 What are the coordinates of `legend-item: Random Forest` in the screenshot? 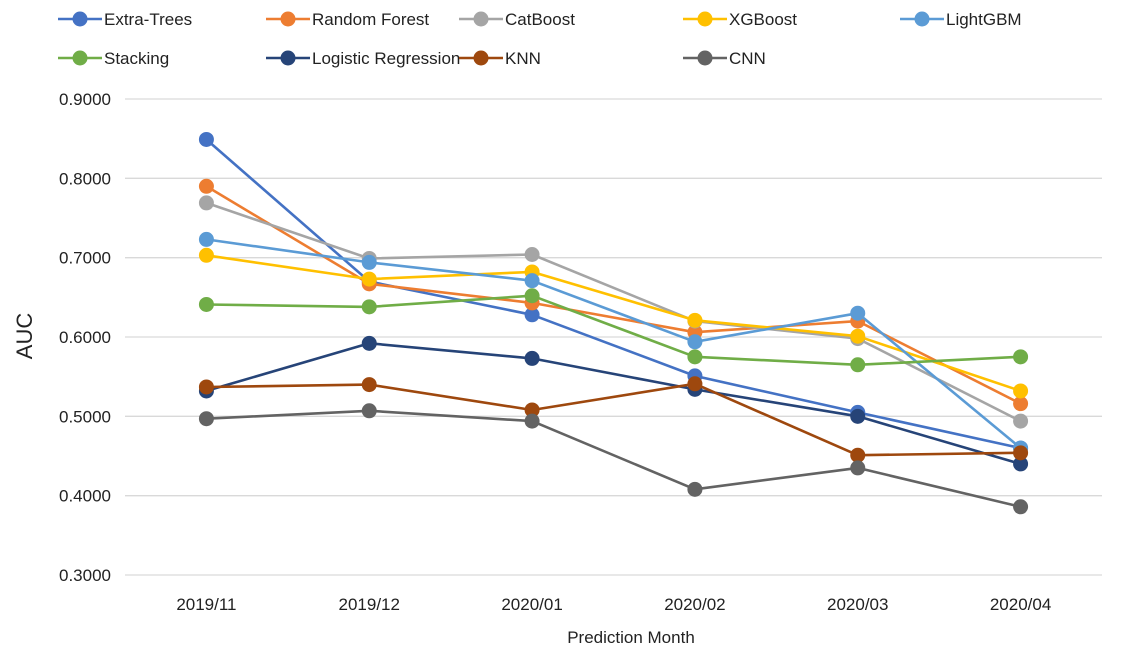 It's located at (347, 19).